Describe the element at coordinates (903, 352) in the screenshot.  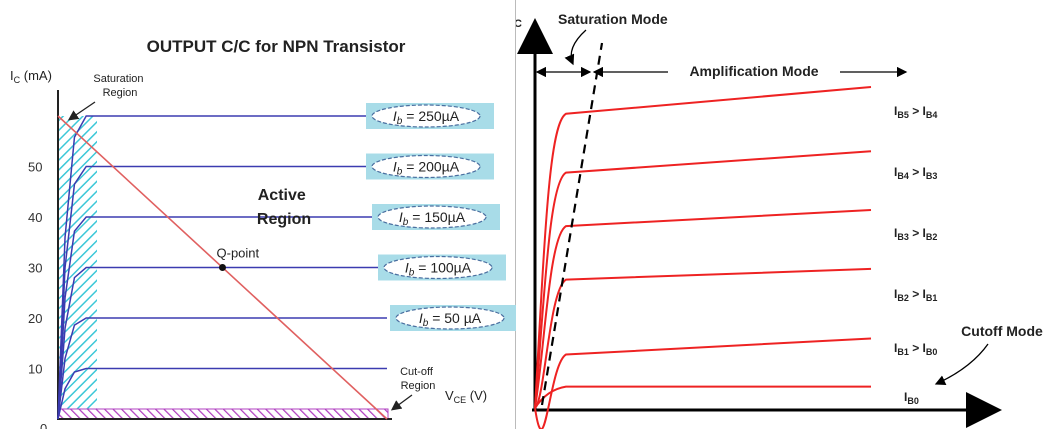
I see `ib-subscript-a: B1` at that location.